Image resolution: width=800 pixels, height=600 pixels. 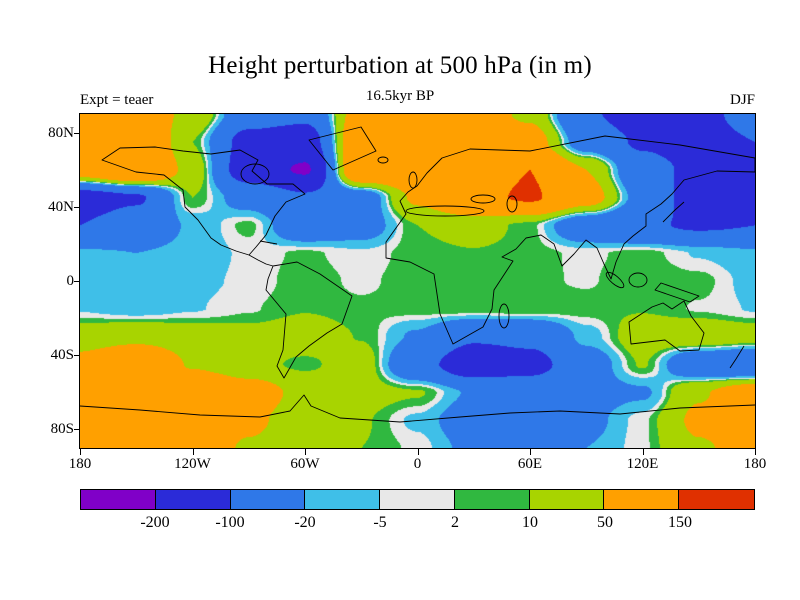 I want to click on coastline-japan, so click(x=673, y=212).